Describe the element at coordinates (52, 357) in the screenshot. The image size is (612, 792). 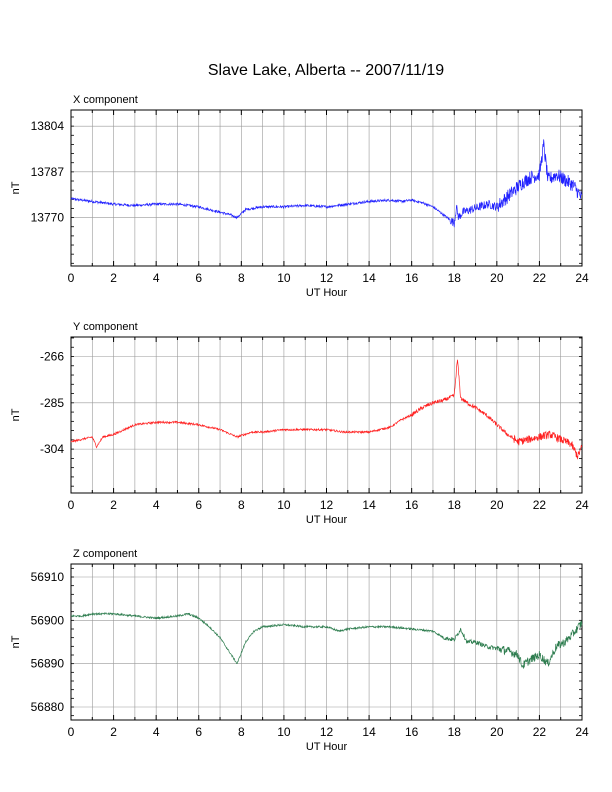
I see `y-tick-label: -266` at that location.